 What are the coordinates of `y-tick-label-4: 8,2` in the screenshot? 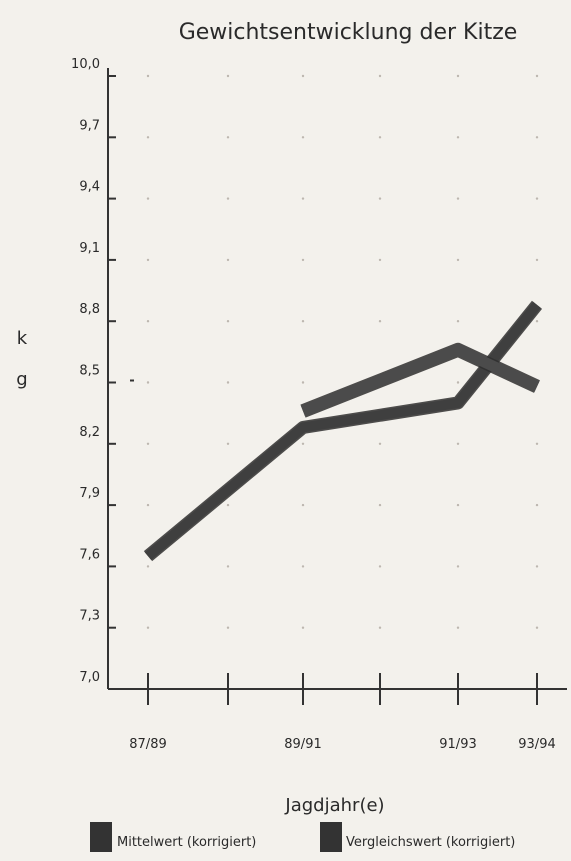 It's located at (89, 432).